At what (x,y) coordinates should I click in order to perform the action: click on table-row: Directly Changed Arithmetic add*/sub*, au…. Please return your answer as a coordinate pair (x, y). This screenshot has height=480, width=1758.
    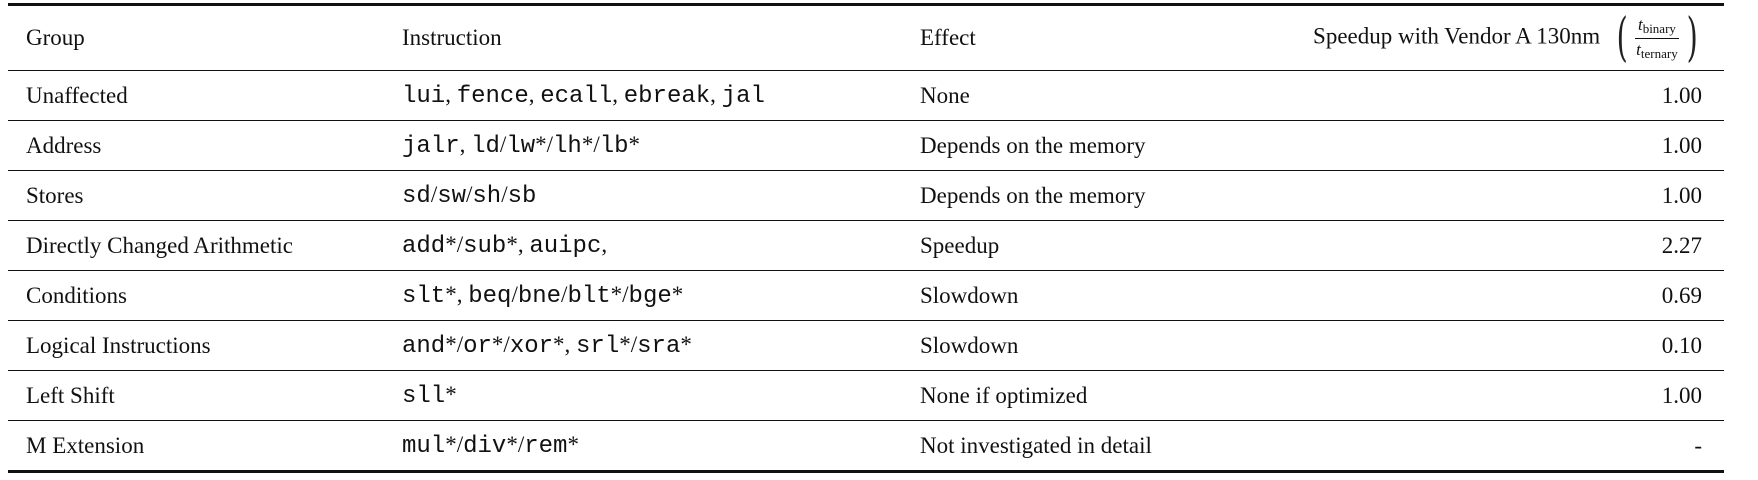
    Looking at the image, I should click on (866, 246).